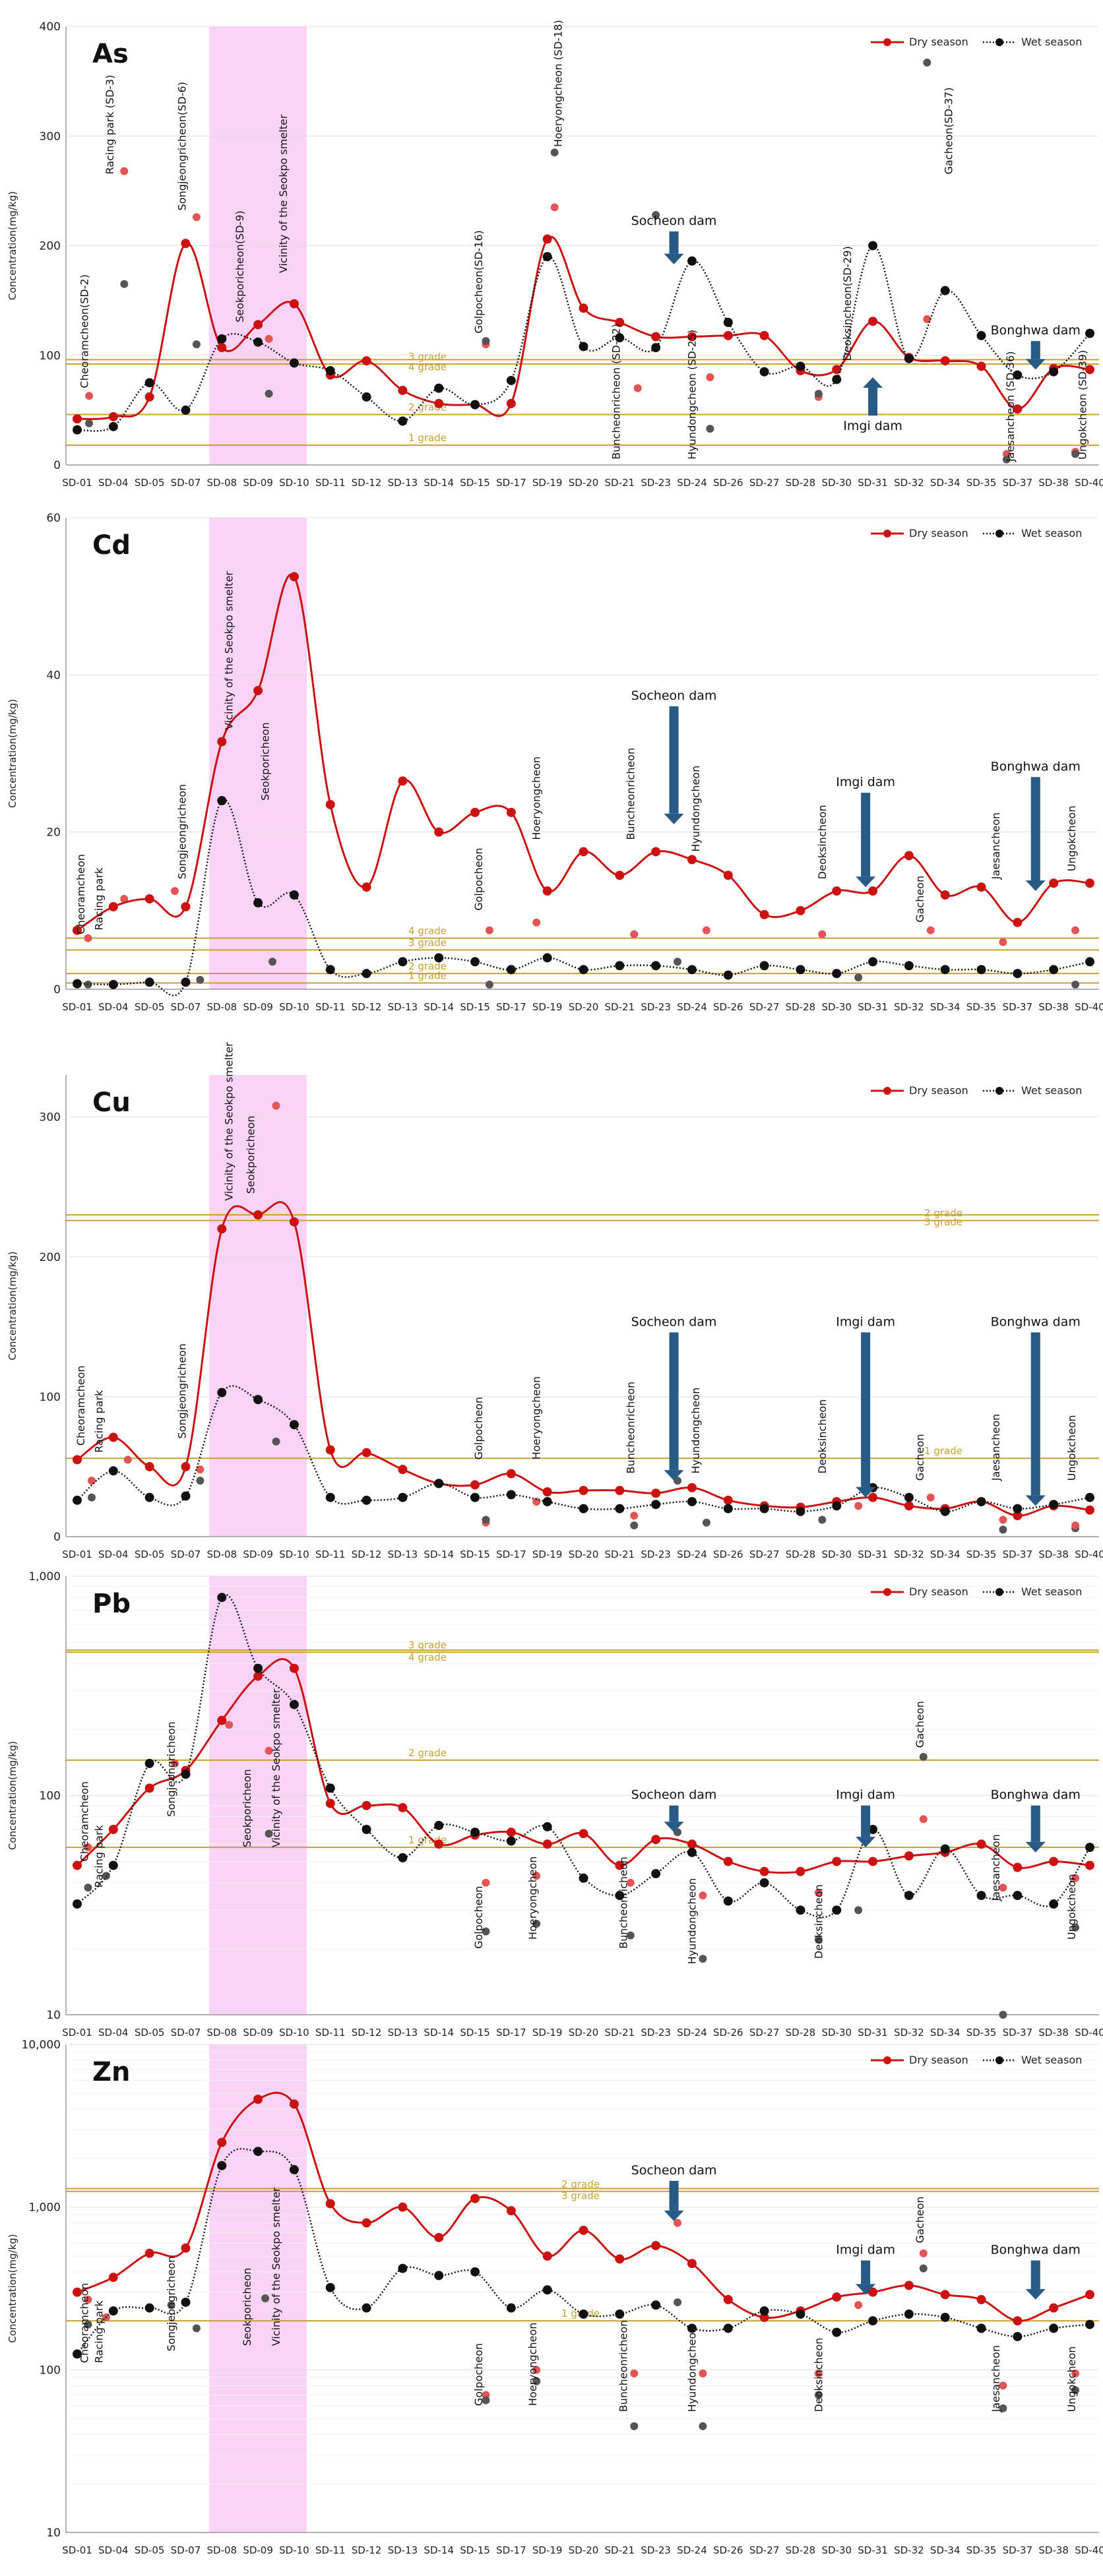 Image resolution: width=1103 pixels, height=2576 pixels. I want to click on grade-label: 2 grade, so click(427, 966).